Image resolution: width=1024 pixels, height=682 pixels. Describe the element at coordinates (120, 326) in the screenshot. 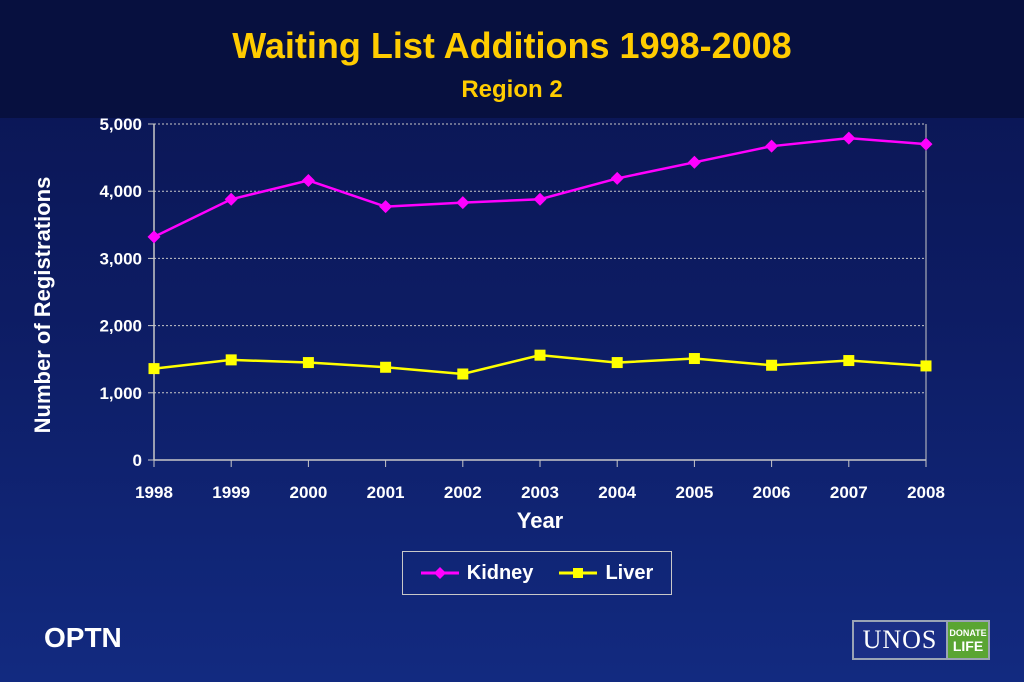

I see `y-tick-label: 2,000` at that location.